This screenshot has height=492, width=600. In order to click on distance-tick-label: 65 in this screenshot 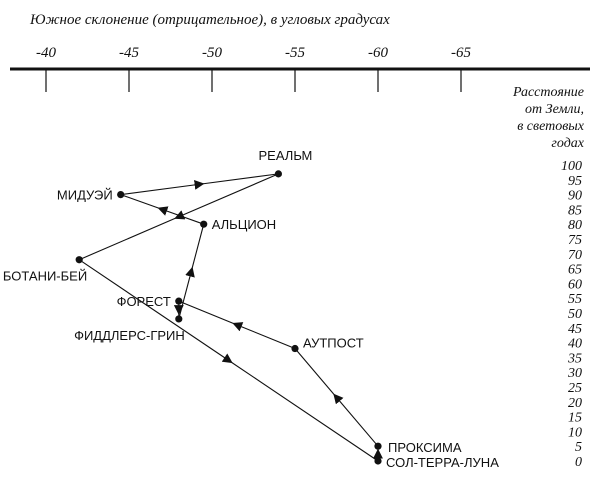, I will do `click(575, 270)`.